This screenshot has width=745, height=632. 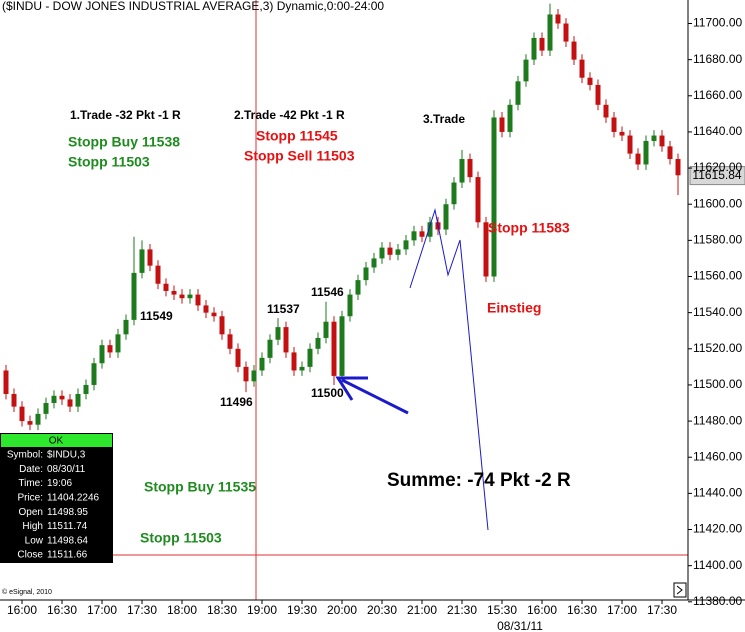 What do you see at coordinates (342, 610) in the screenshot?
I see `x-tick-label: 20:00` at bounding box center [342, 610].